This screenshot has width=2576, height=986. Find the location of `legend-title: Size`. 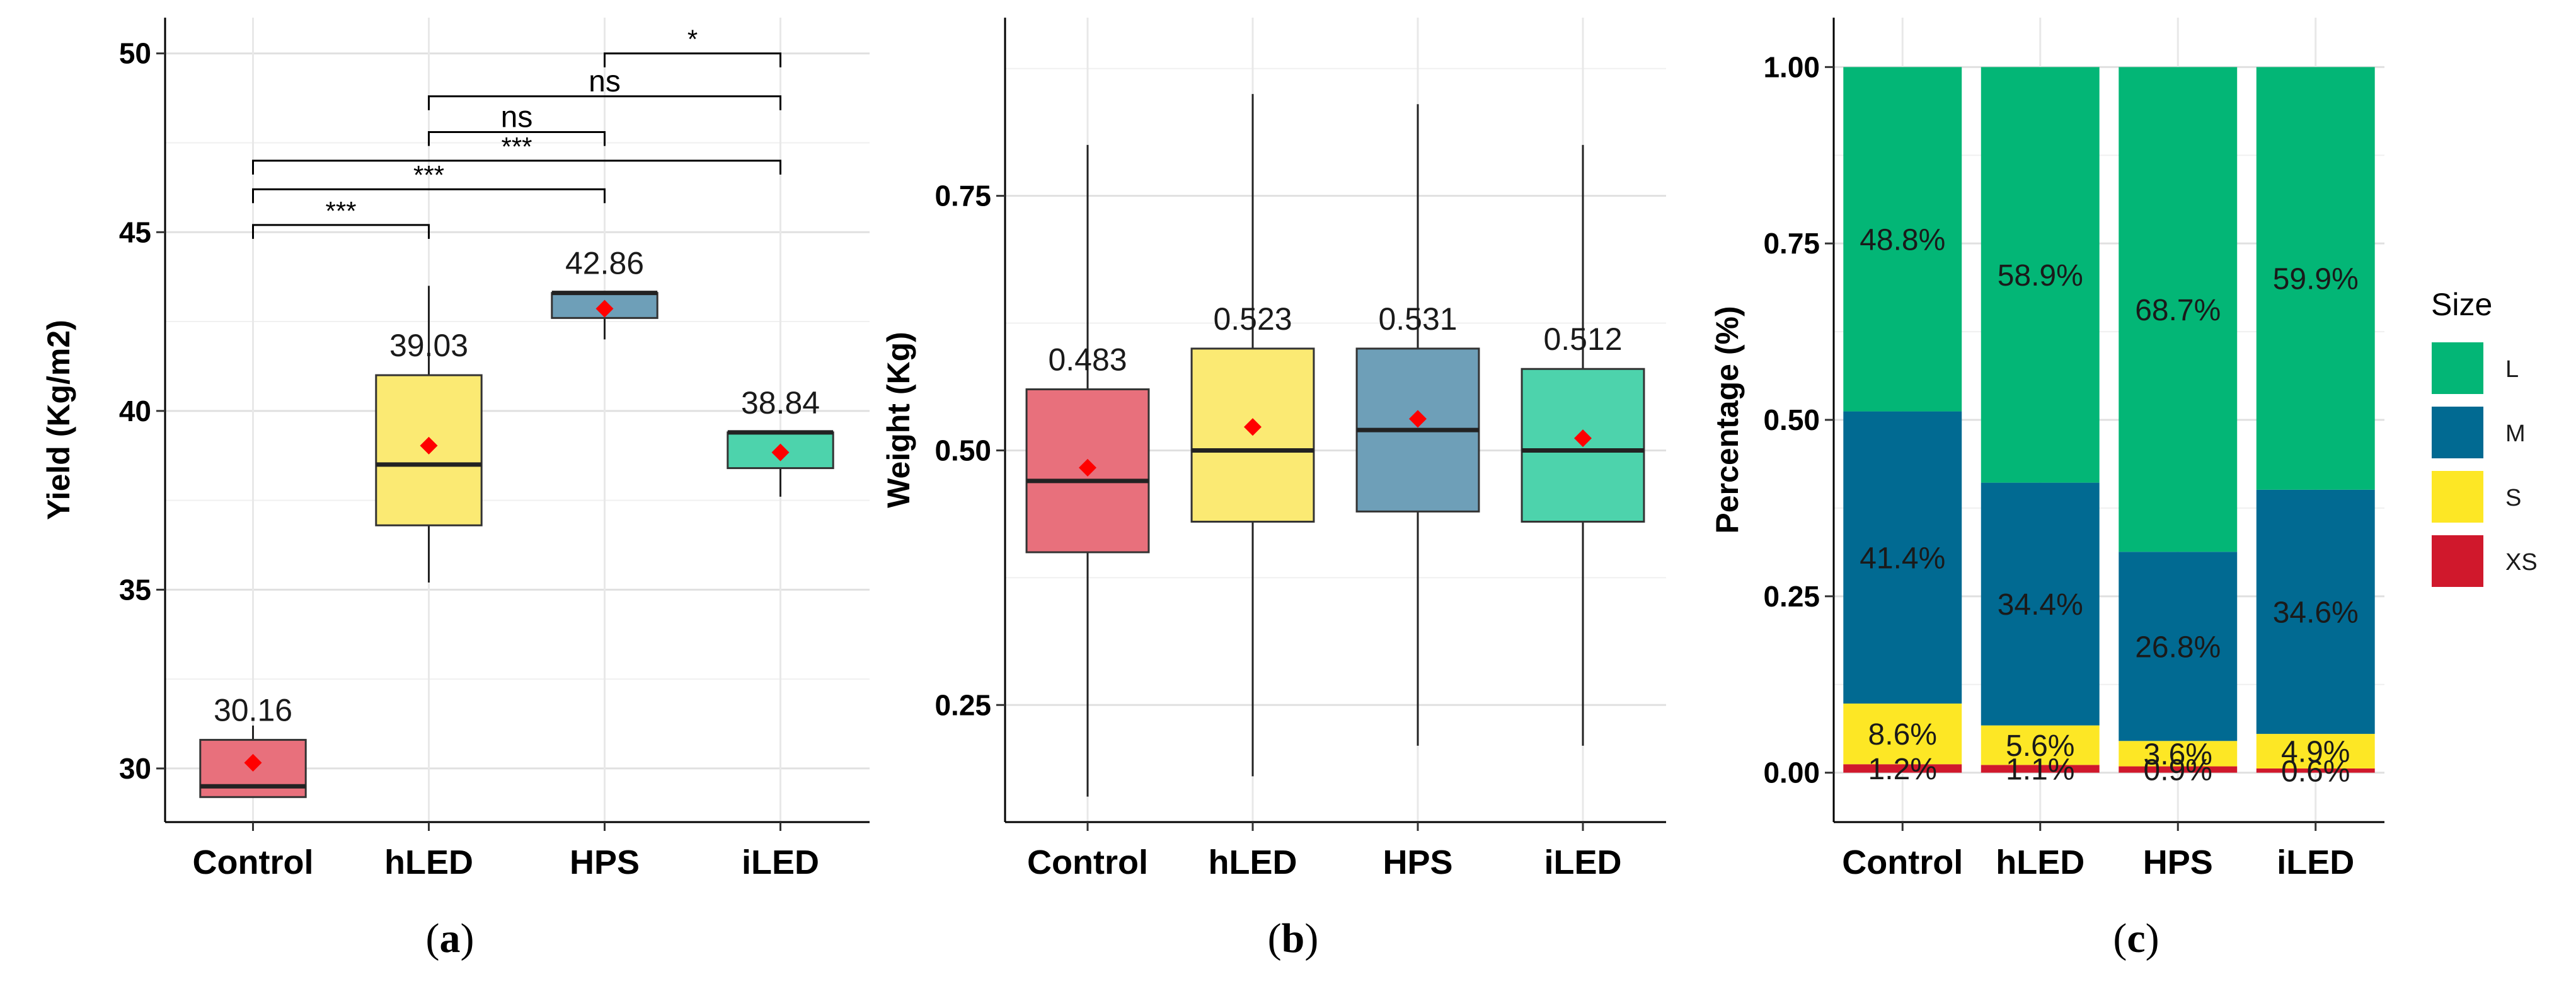

legend-title: Size is located at coordinates (2461, 304).